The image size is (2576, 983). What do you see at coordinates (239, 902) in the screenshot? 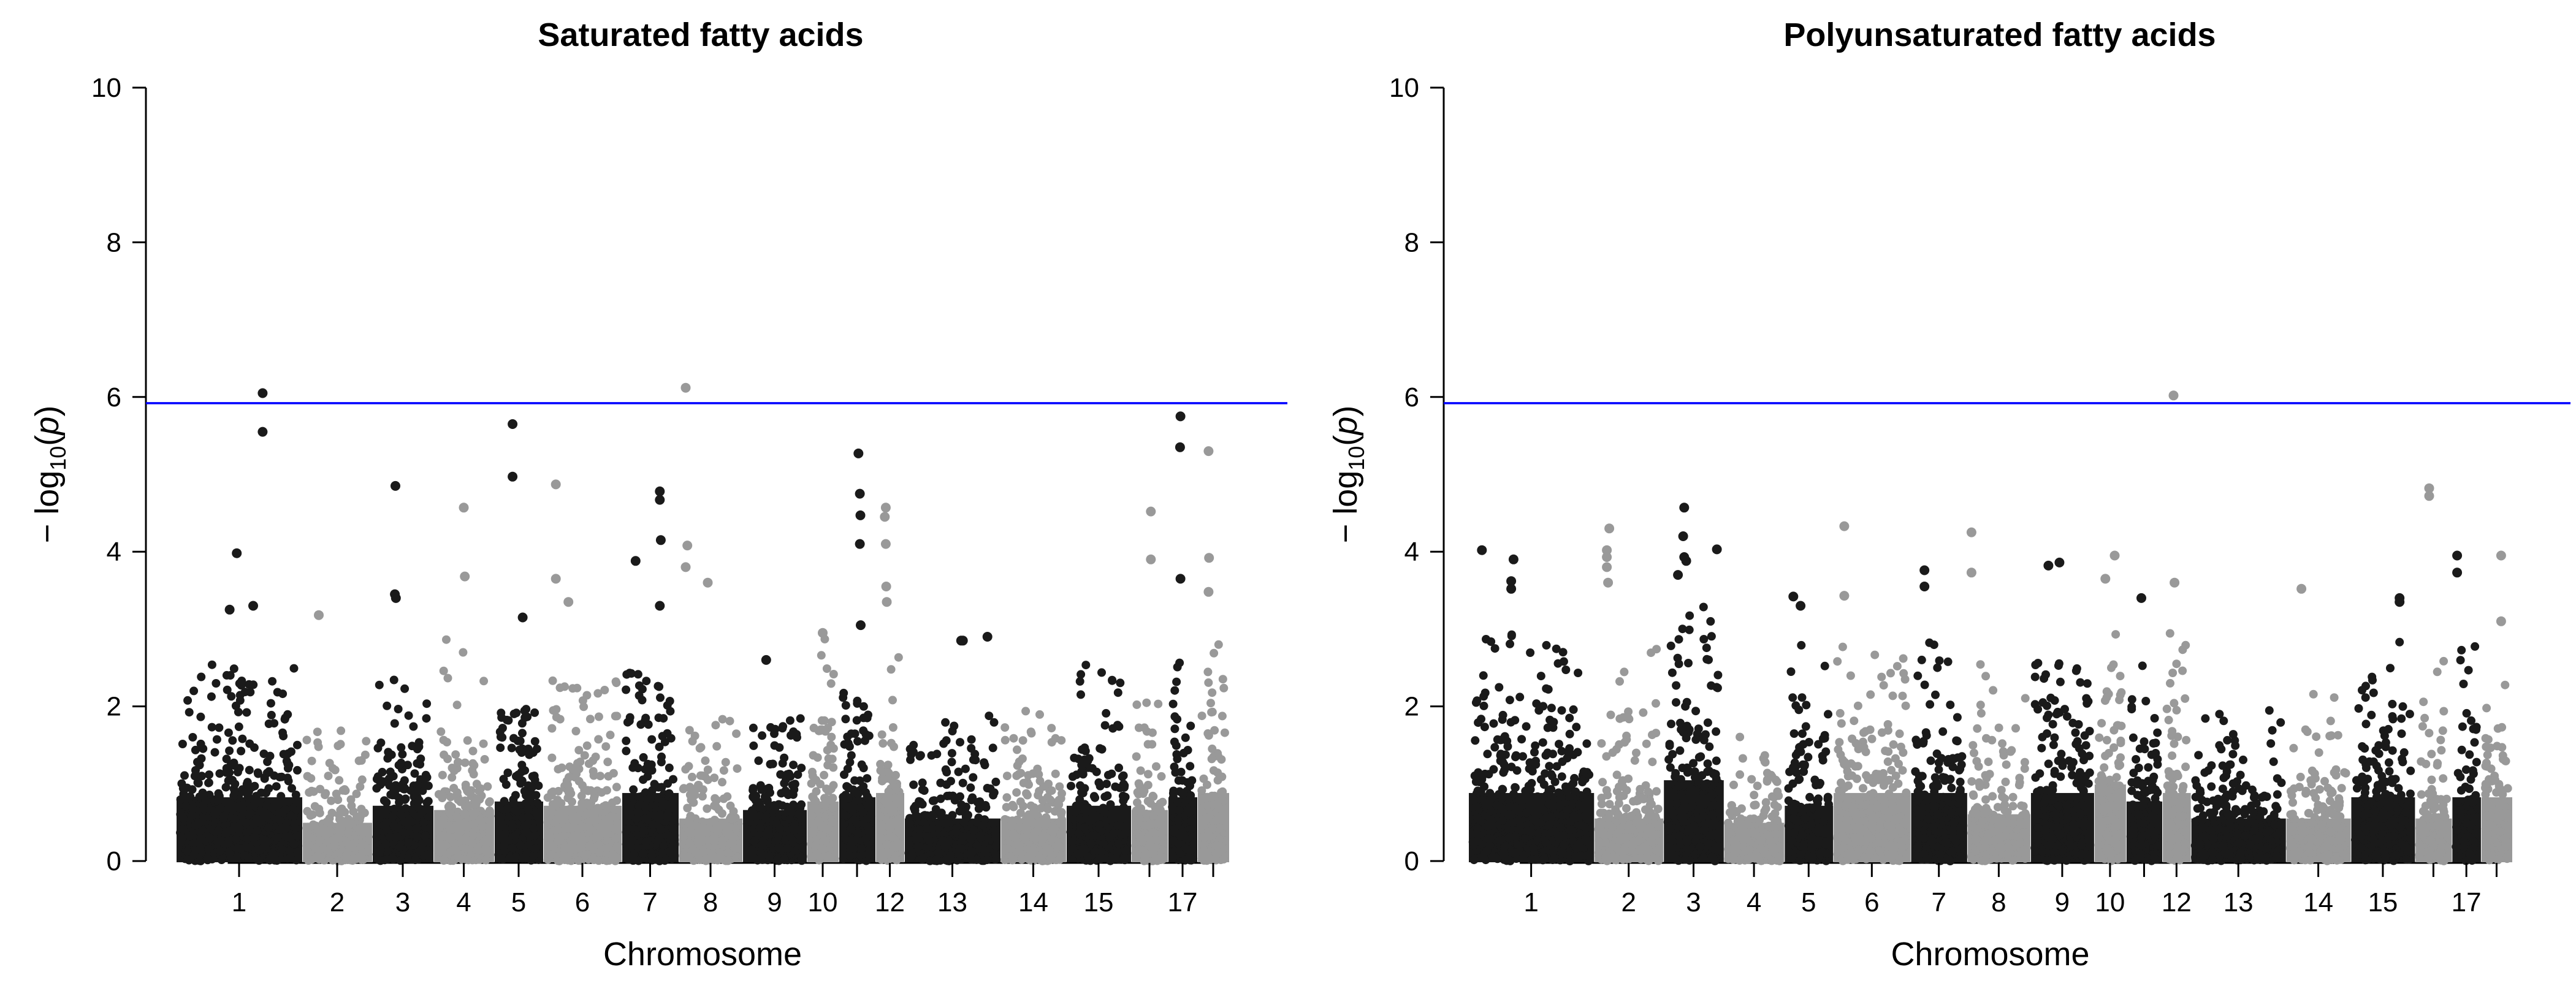
I see `x-tick-label-chr-1: 1` at bounding box center [239, 902].